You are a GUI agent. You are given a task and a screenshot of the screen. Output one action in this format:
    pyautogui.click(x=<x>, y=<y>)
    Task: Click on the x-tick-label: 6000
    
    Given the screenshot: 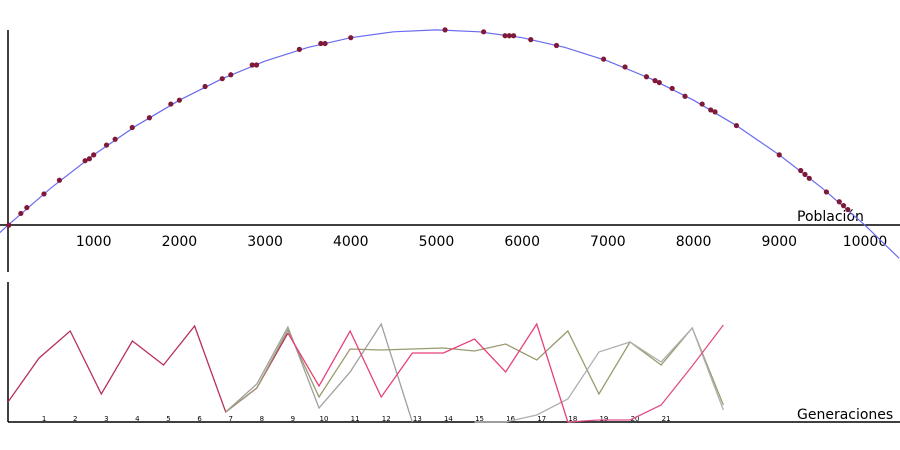 What is the action you would take?
    pyautogui.click(x=522, y=242)
    